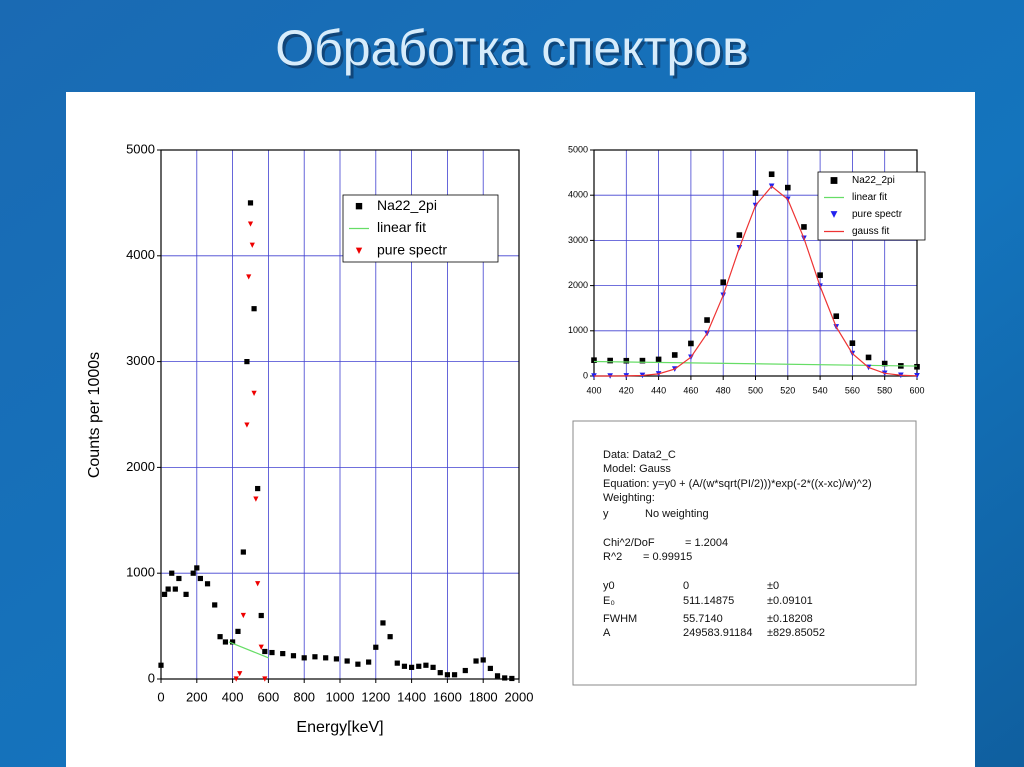 Image resolution: width=1024 pixels, height=767 pixels. What do you see at coordinates (578, 330) in the screenshot?
I see `y-tick-label: 1000` at bounding box center [578, 330].